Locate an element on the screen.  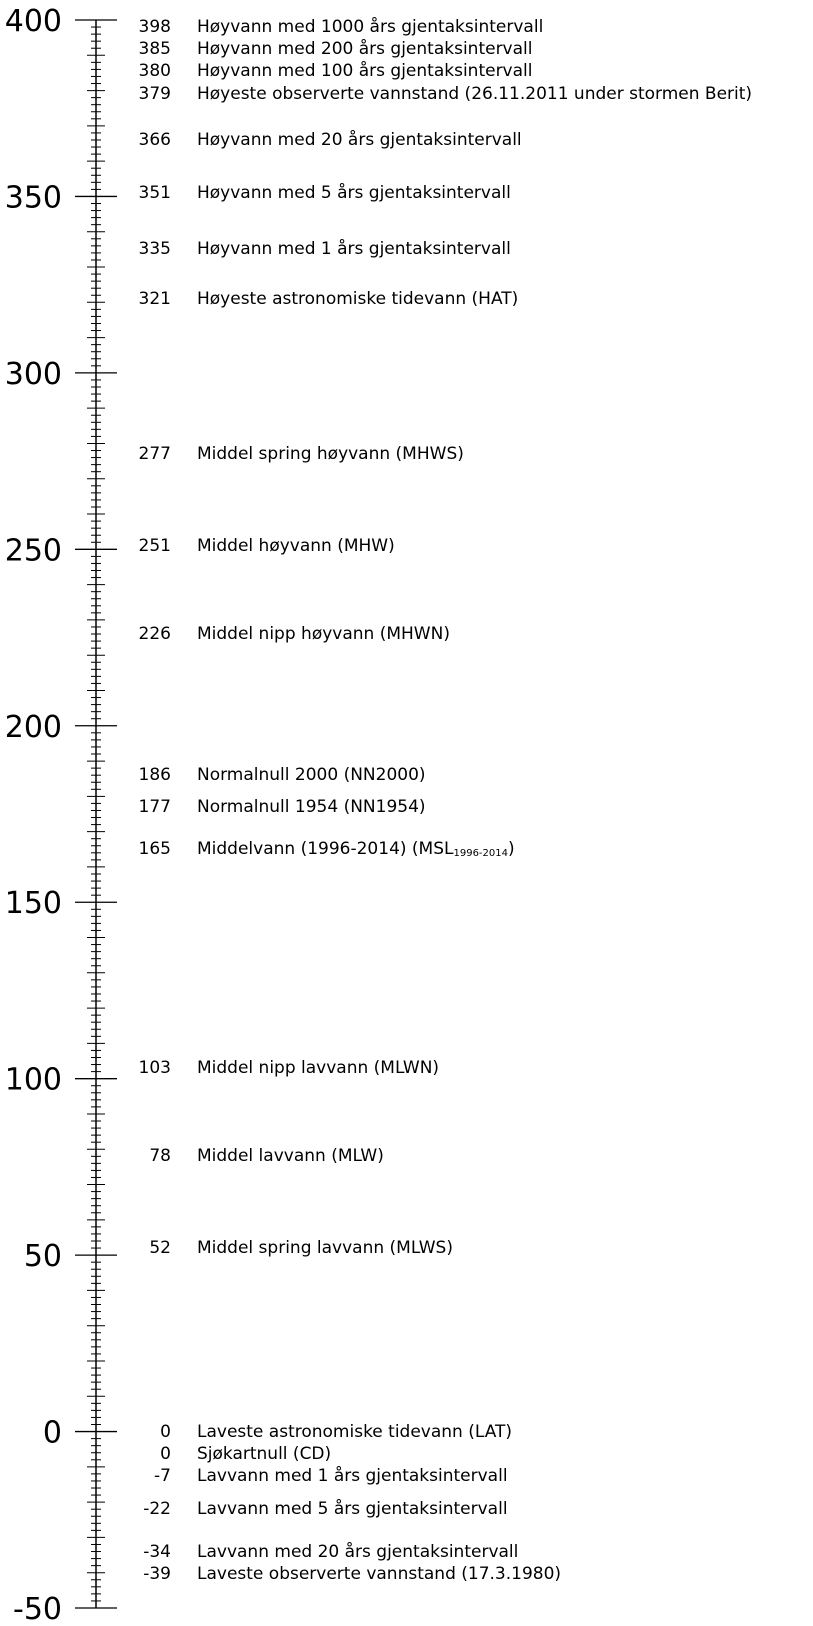
level-value: 351 is located at coordinates (154, 192).